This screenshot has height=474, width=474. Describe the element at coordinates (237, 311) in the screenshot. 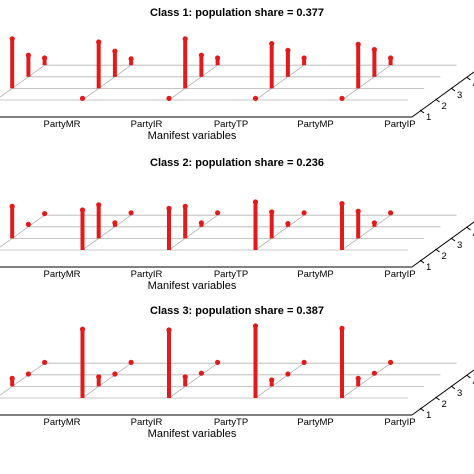

I see `panel-title: Class 3: population share = 0.387` at that location.